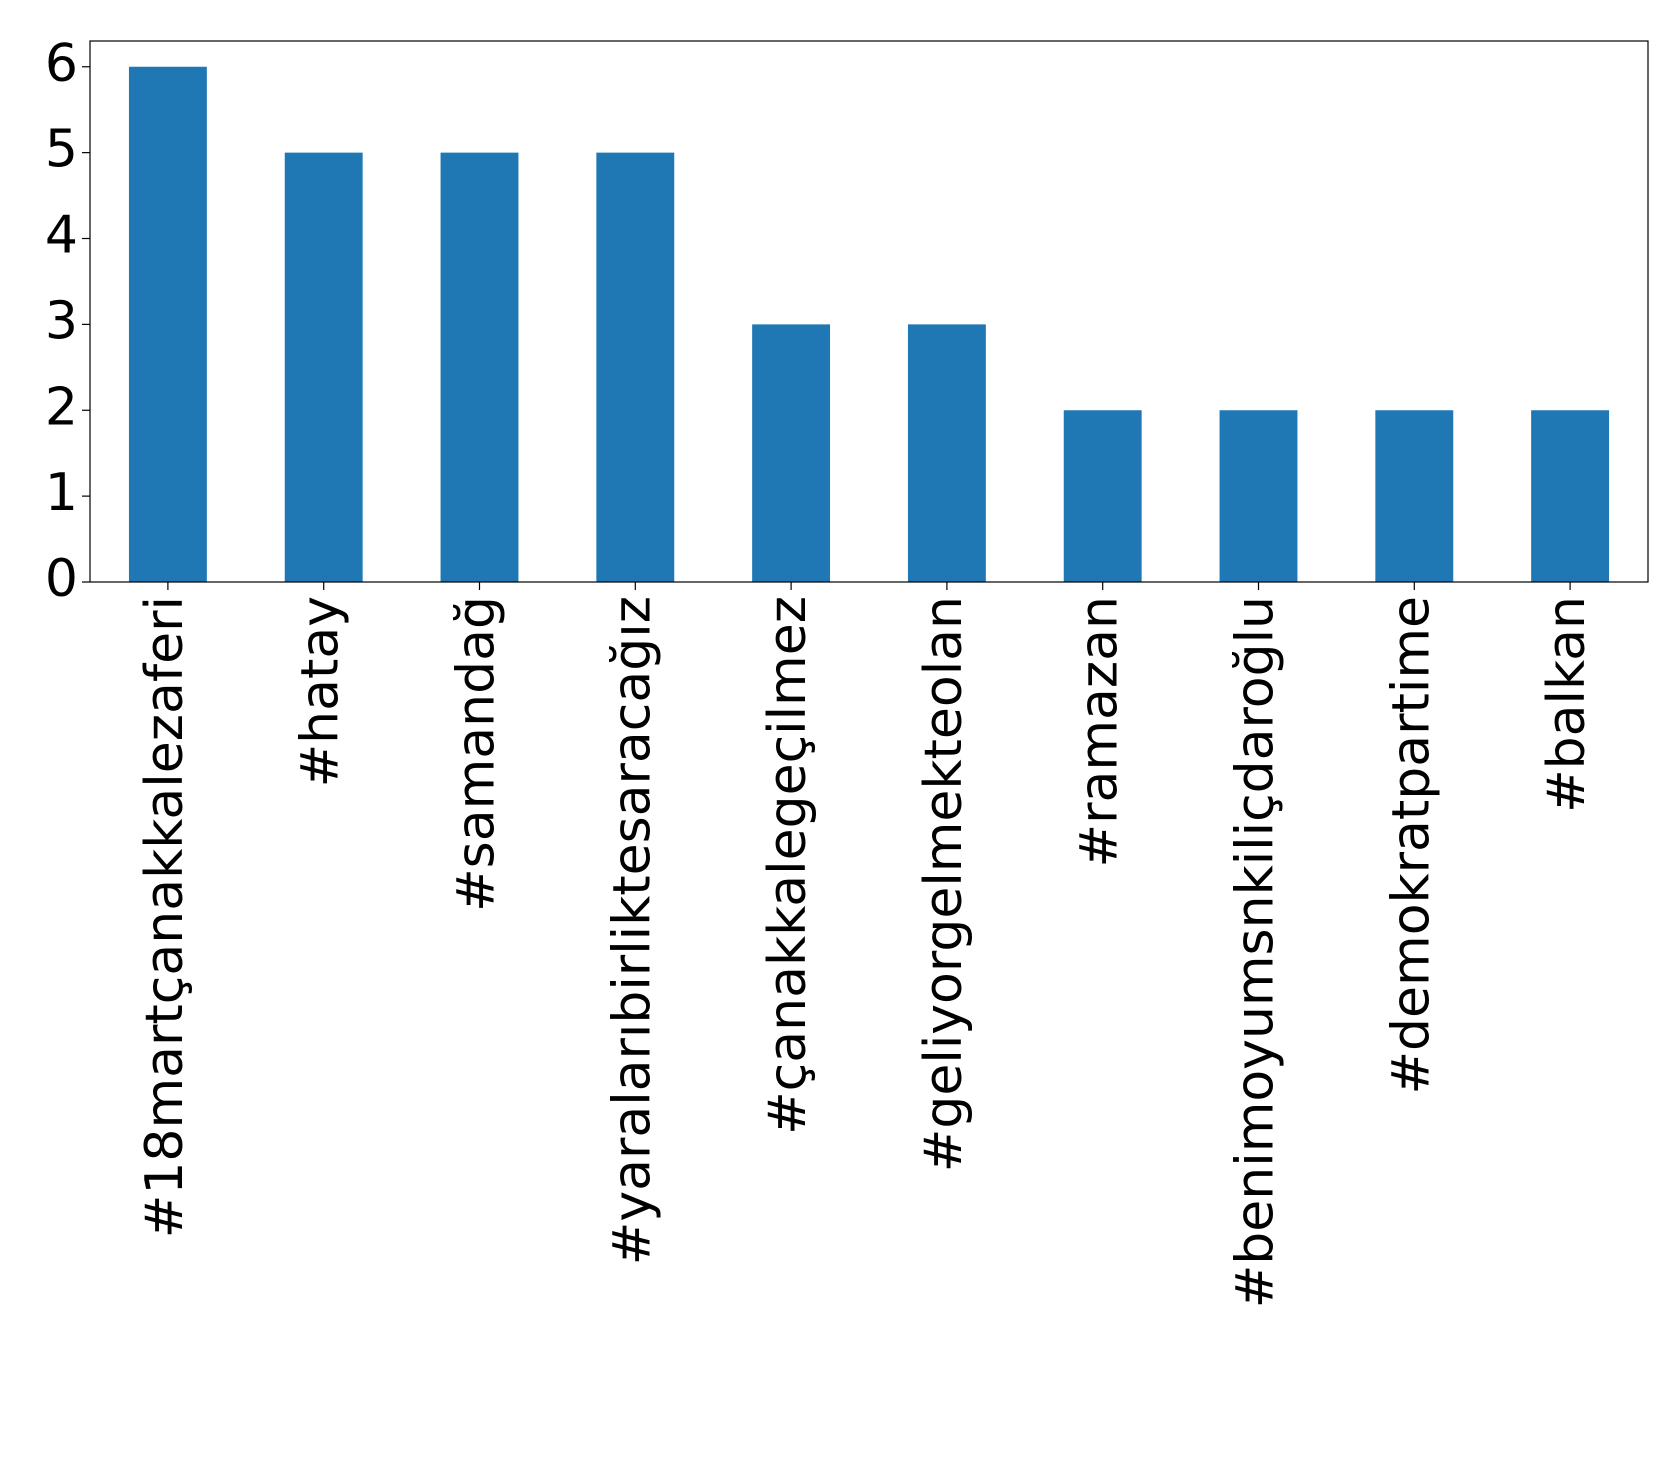 The height and width of the screenshot is (1484, 1679). What do you see at coordinates (61, 493) in the screenshot?
I see `y-tick-label: 1` at bounding box center [61, 493].